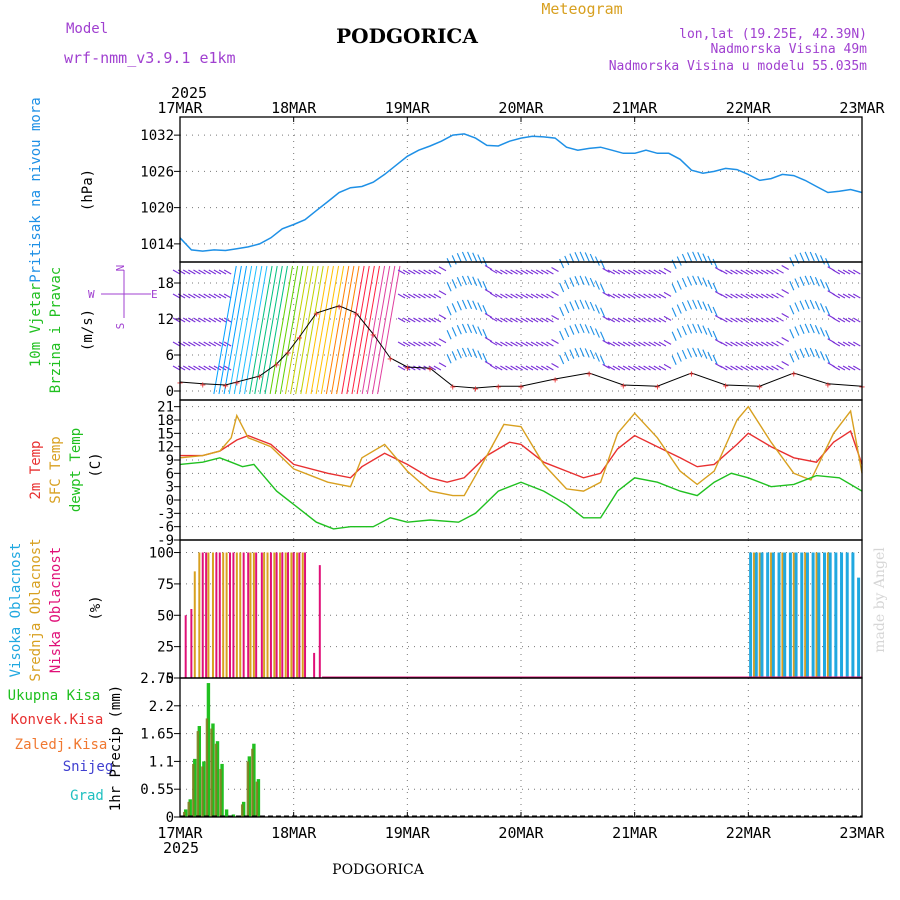 This screenshot has width=900, height=900. What do you see at coordinates (408, 108) in the screenshot?
I see `time-tick-top-19mar: 19MAR` at bounding box center [408, 108].